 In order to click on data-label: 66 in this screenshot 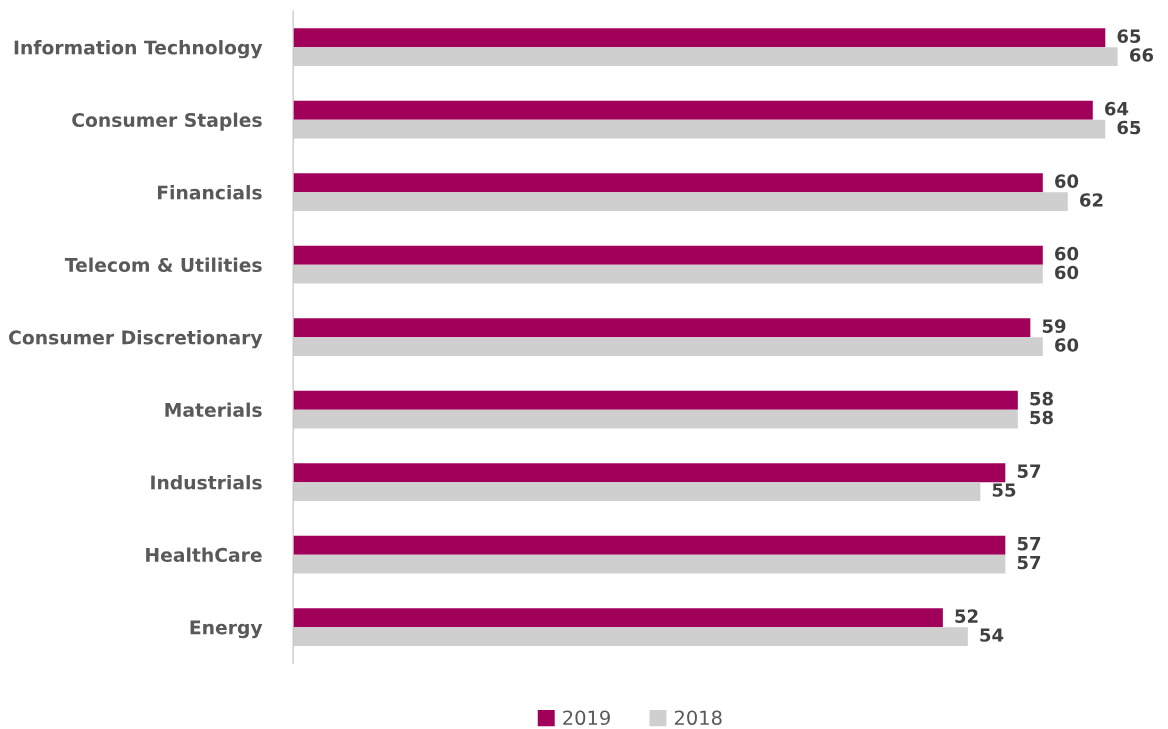, I will do `click(1142, 55)`.